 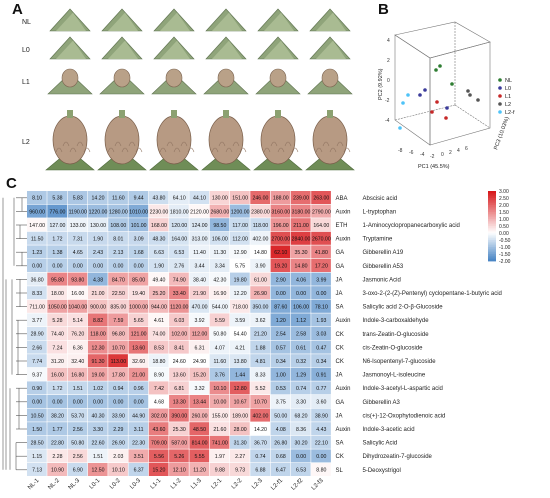 What do you see at coordinates (220, 308) in the screenshot?
I see `heatmap-cell-value: 544.00` at bounding box center [220, 308].